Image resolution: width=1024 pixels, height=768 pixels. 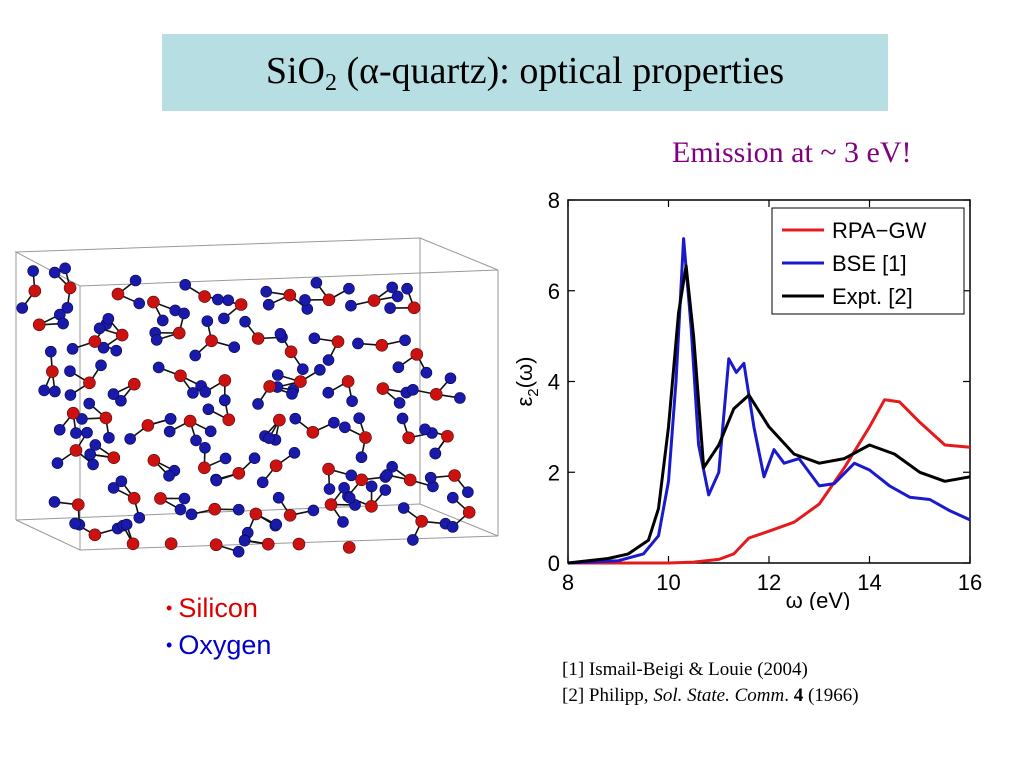 I want to click on x-tick-label: 12, so click(x=769, y=582).